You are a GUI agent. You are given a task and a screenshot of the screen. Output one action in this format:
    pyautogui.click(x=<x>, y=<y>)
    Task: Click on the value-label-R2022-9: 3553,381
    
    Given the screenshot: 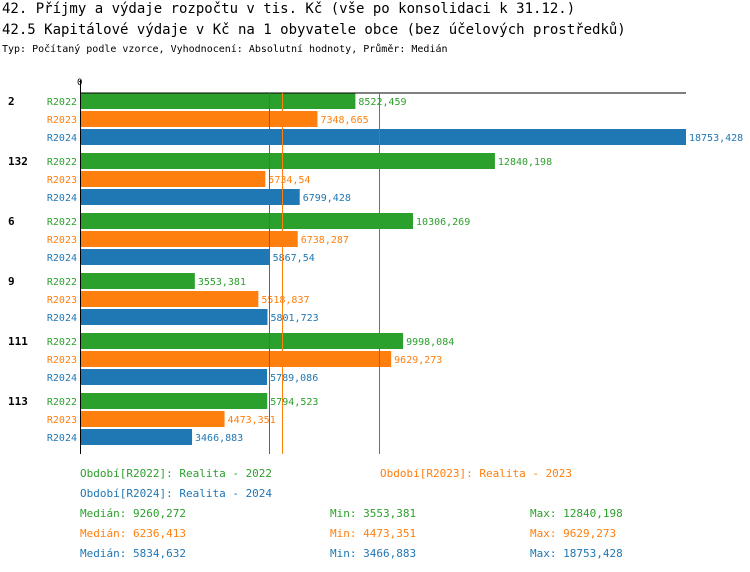 What is the action you would take?
    pyautogui.click(x=222, y=282)
    